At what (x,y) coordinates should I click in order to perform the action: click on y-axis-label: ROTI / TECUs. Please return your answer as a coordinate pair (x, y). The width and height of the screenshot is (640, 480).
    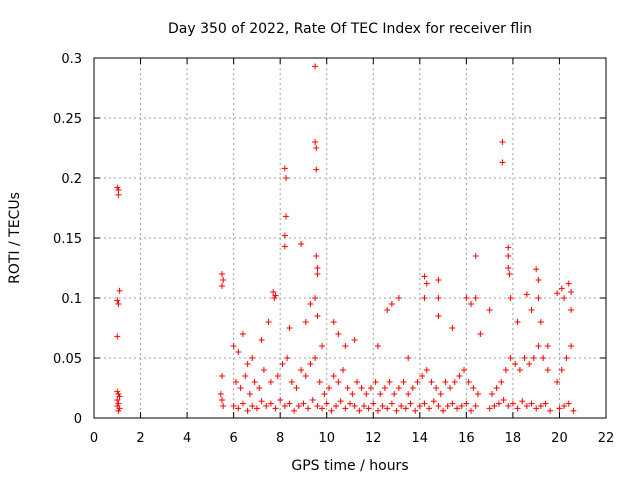
    Looking at the image, I should click on (15, 238).